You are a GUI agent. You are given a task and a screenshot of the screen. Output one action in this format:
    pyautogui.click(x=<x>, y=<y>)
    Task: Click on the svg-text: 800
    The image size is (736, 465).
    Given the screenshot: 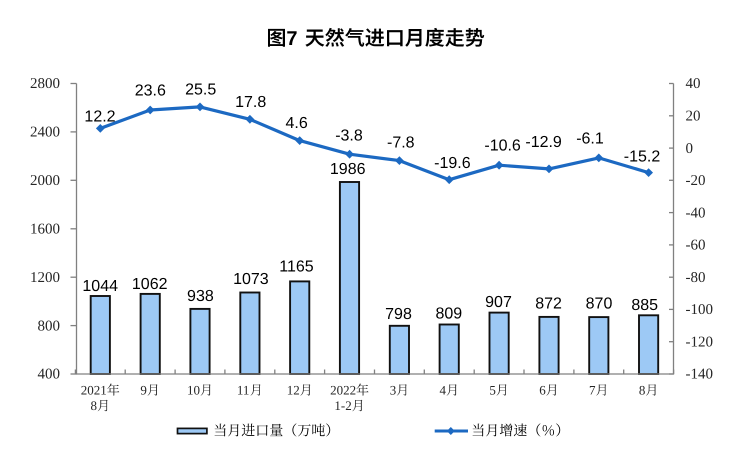 What is the action you would take?
    pyautogui.click(x=49, y=326)
    